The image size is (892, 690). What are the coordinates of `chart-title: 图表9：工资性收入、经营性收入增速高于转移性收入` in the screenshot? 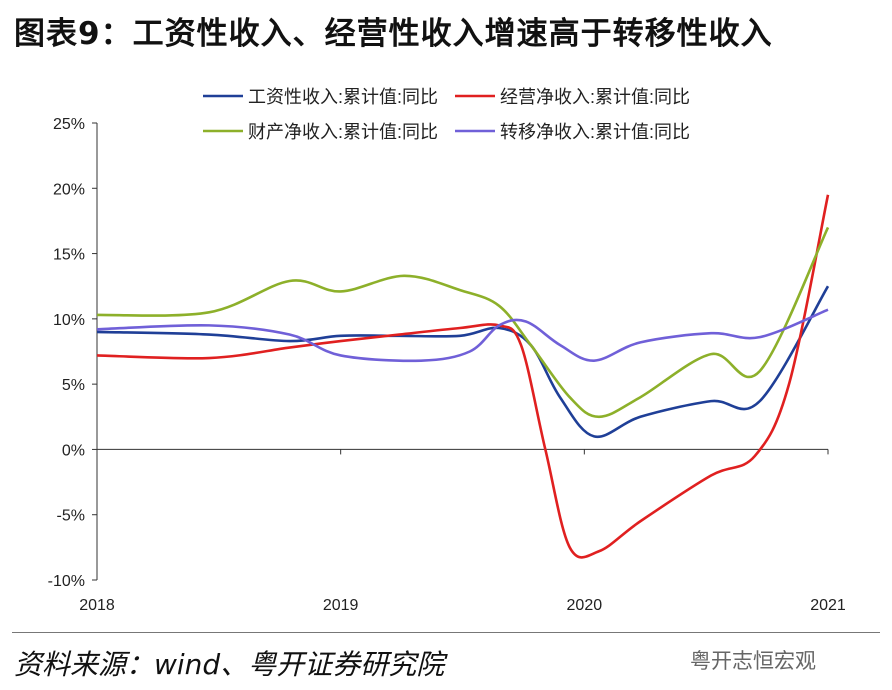 It's located at (393, 34).